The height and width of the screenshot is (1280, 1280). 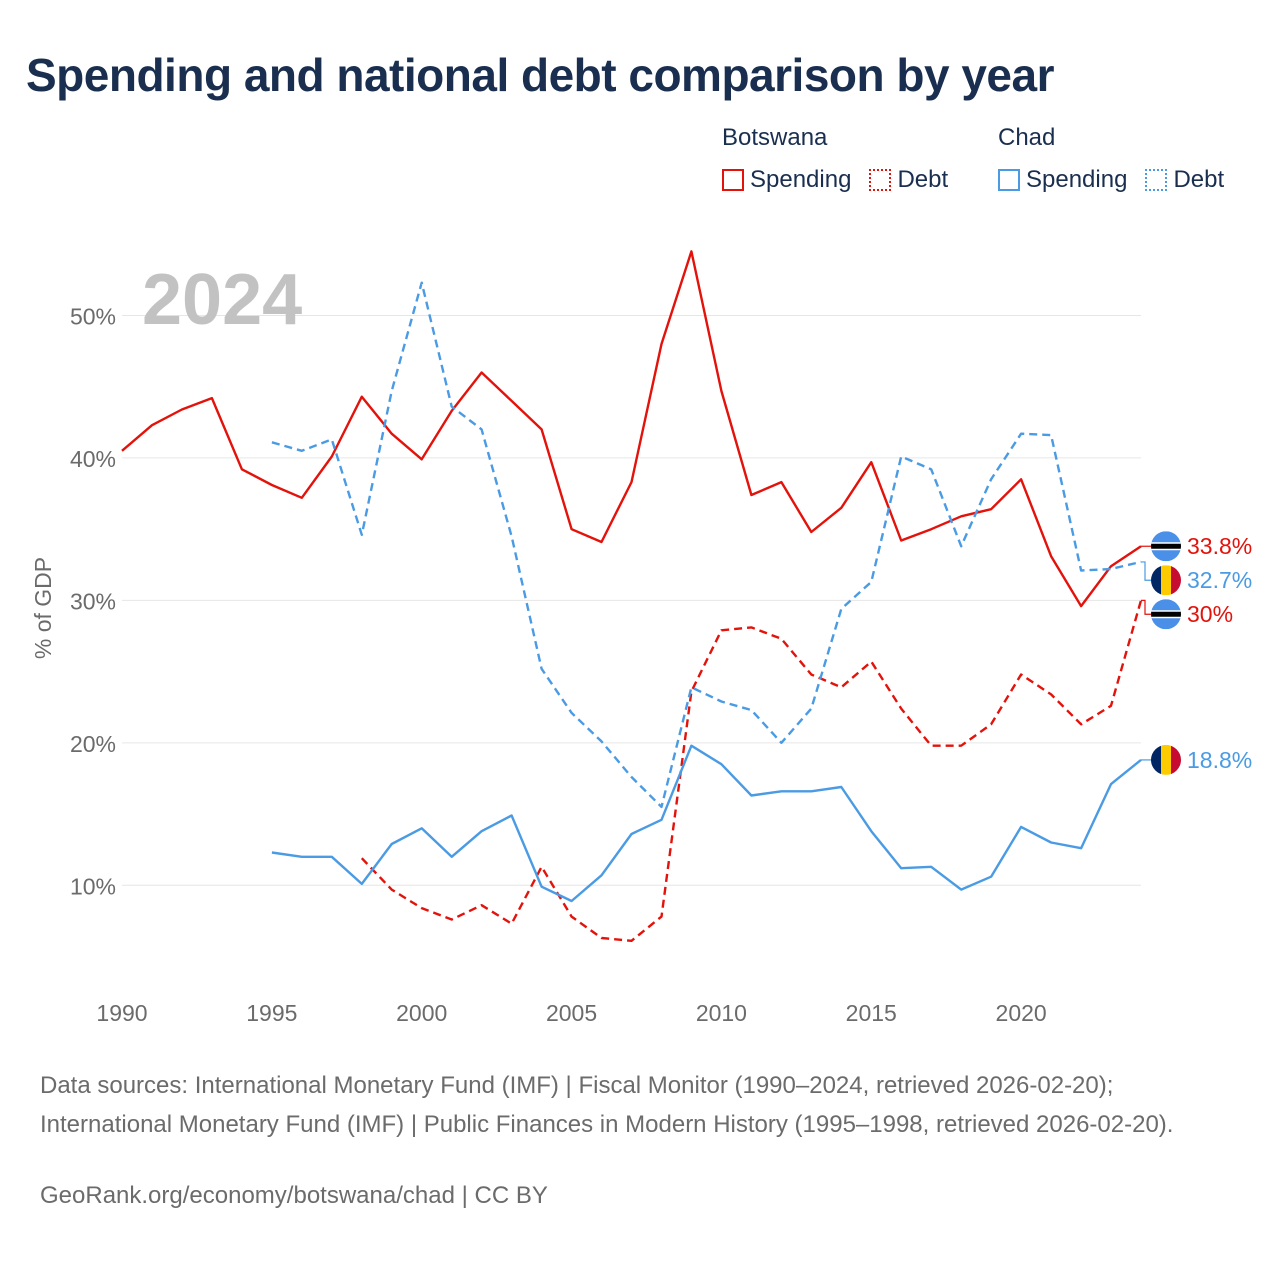 I want to click on legend-swatch-solid-red, so click(x=733, y=180).